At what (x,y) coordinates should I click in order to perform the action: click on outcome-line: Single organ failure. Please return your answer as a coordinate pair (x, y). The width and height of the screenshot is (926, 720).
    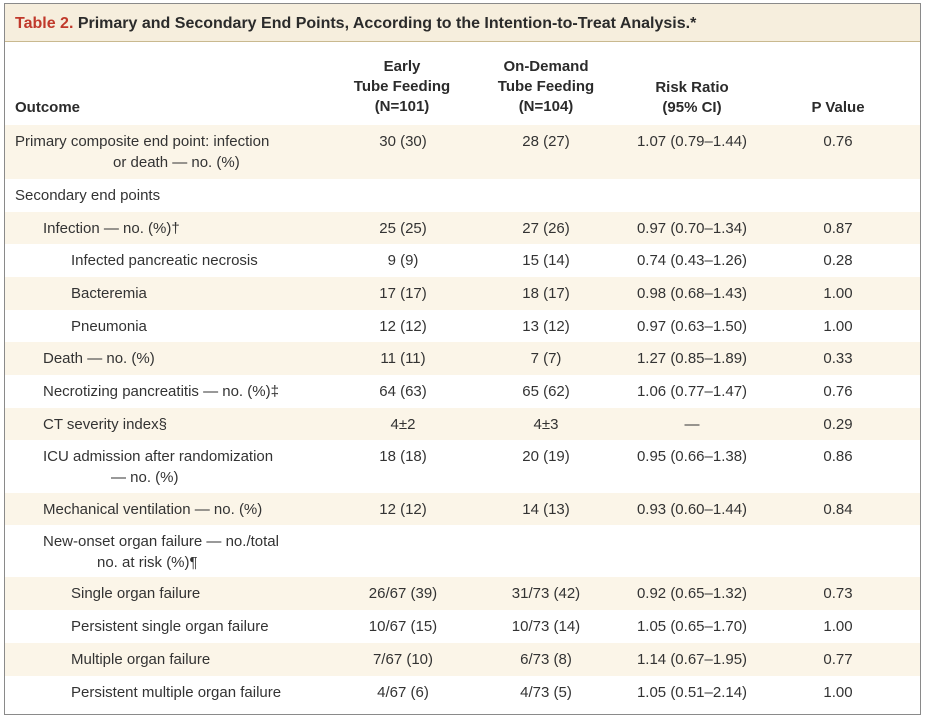
    Looking at the image, I should click on (136, 593).